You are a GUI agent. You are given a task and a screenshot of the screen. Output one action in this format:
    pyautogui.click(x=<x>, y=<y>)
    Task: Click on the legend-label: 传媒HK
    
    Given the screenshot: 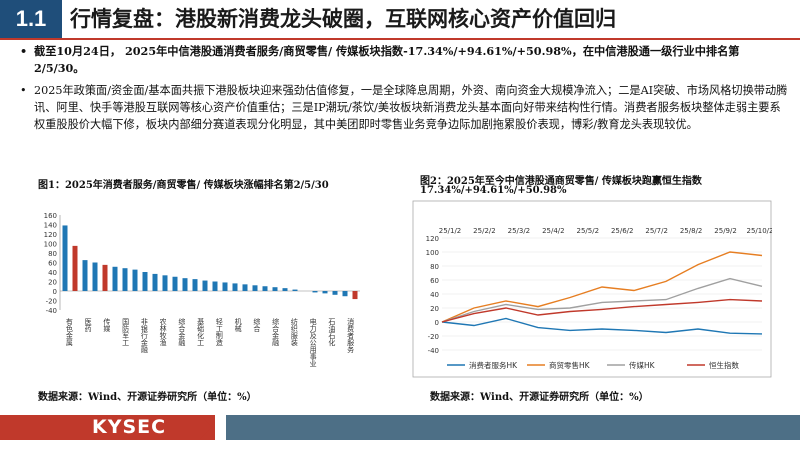 What is the action you would take?
    pyautogui.click(x=642, y=365)
    